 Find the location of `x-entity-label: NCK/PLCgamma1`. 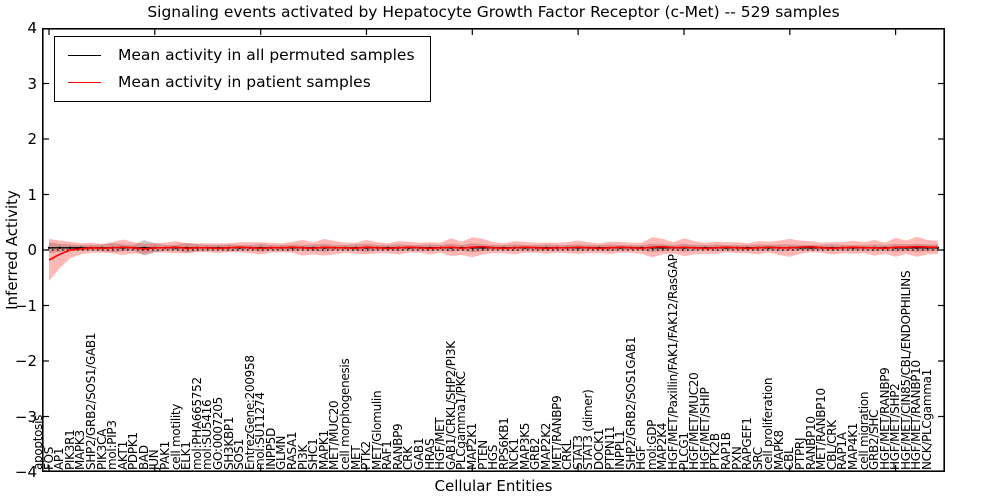

x-entity-label: NCK/PLCgamma1 is located at coordinates (927, 419).